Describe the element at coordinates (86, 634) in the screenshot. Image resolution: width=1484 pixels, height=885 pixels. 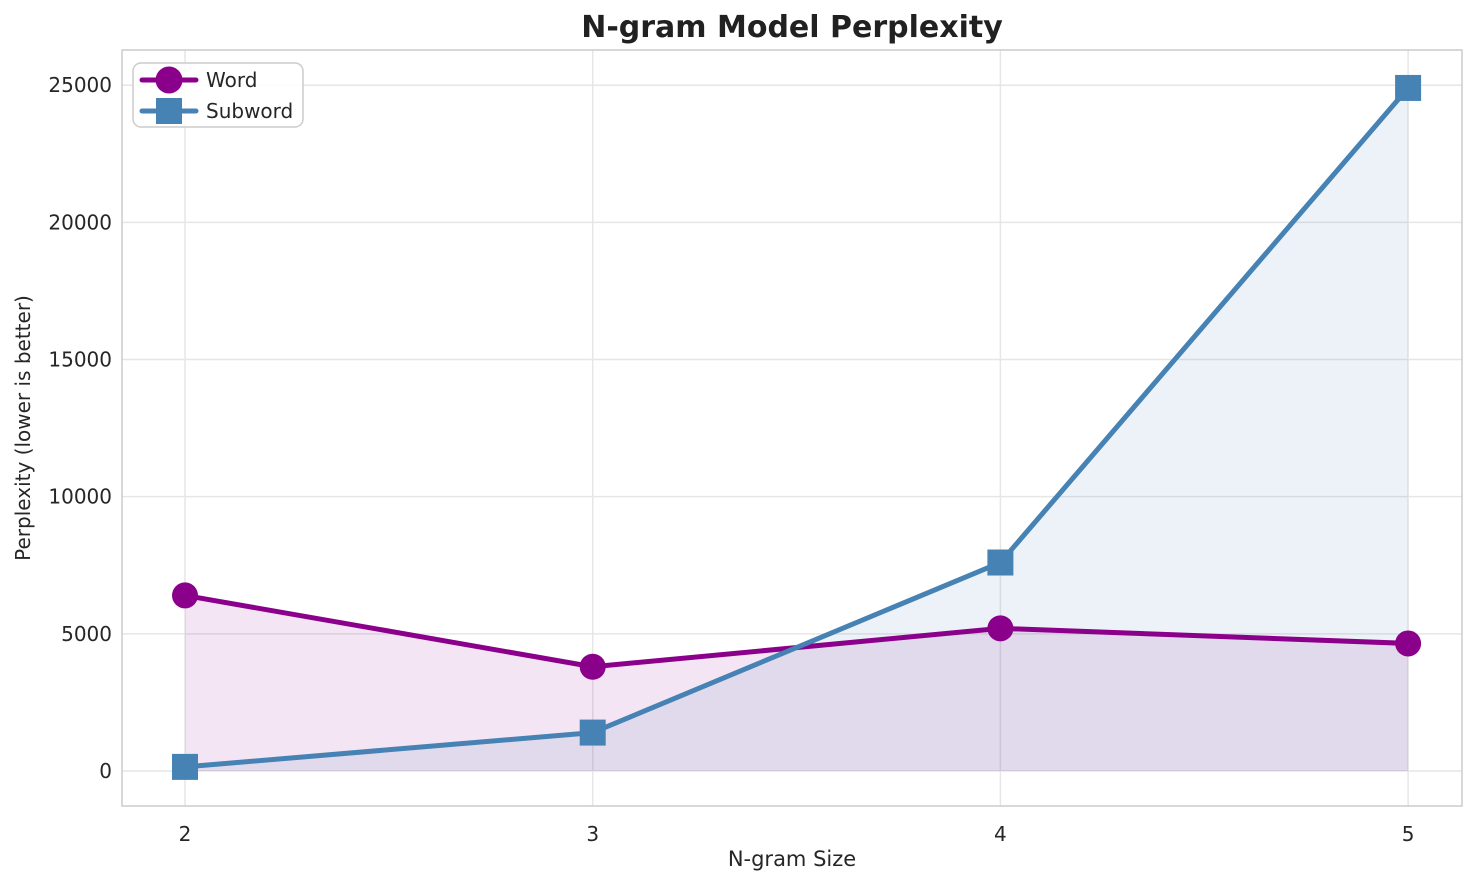
I see `y-tick-label: 5000` at that location.